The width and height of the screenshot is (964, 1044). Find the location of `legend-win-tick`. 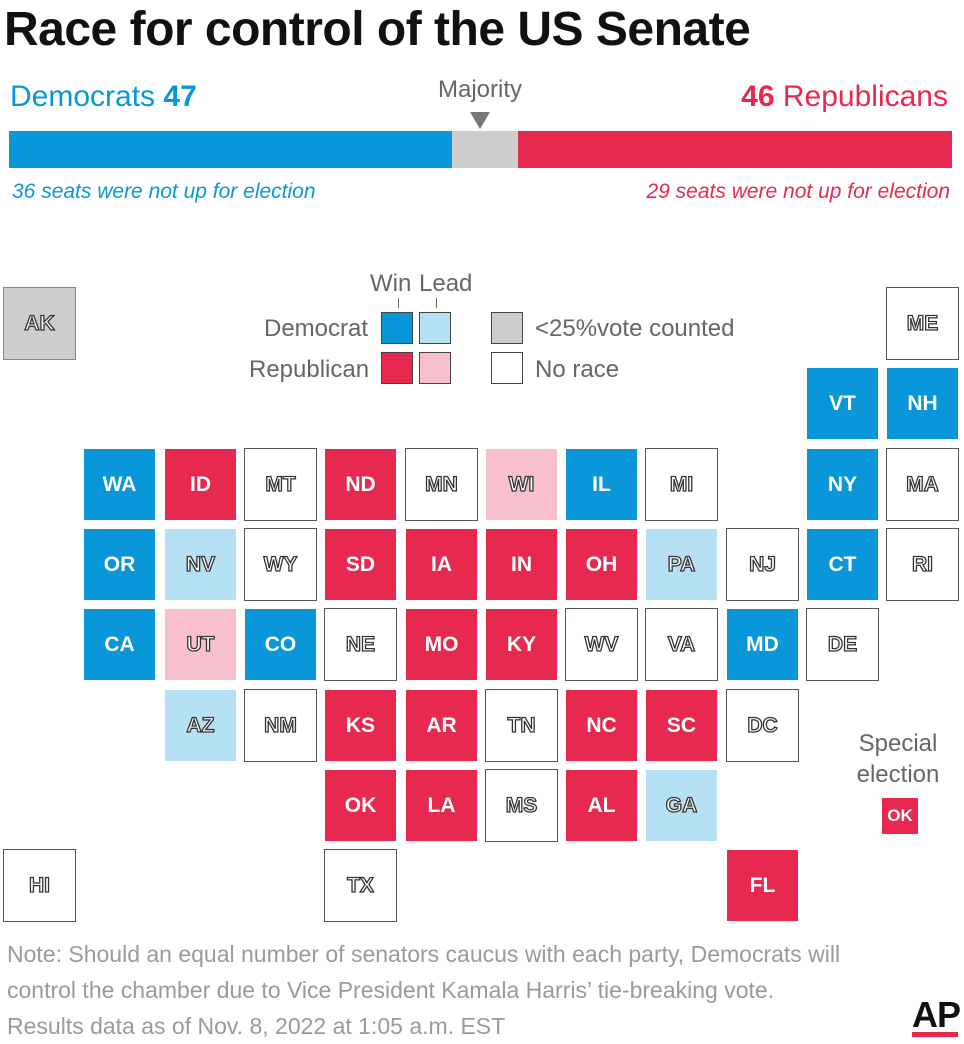

legend-win-tick is located at coordinates (398, 303).